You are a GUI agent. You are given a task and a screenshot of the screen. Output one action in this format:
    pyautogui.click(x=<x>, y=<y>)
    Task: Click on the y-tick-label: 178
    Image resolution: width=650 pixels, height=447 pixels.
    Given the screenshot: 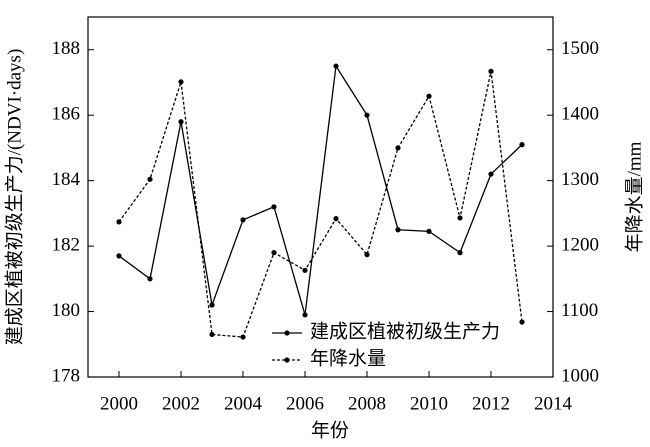 What is the action you would take?
    pyautogui.click(x=66, y=375)
    